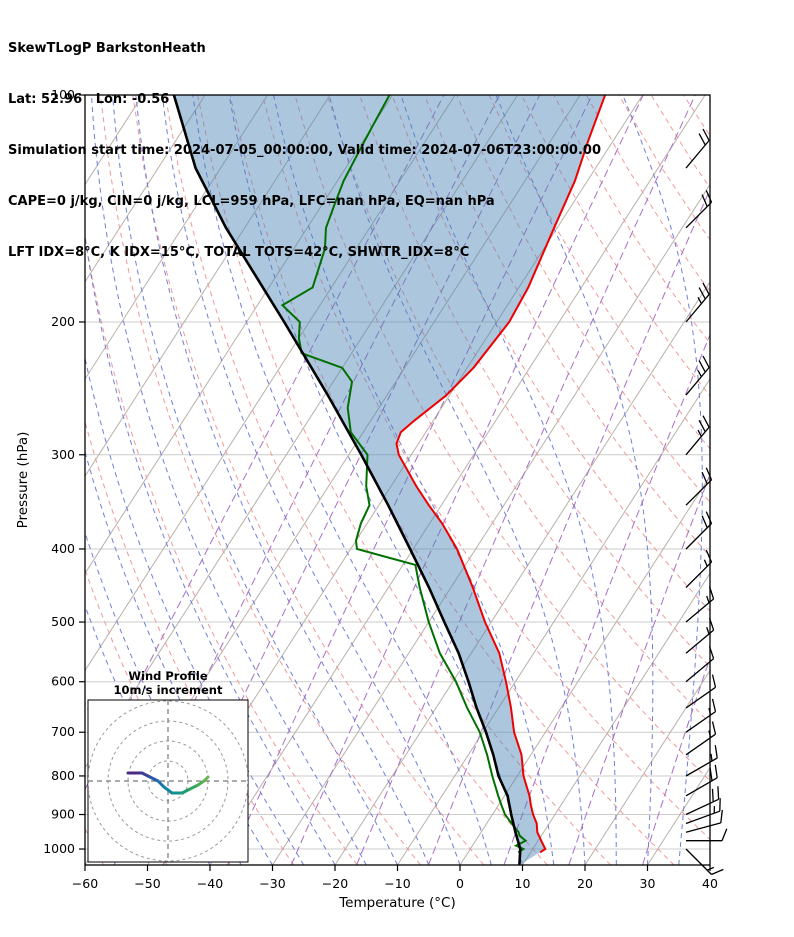  What do you see at coordinates (89, 99) in the screenshot?
I see `station-coords: Lat: 52.96 Lon: -0.56` at bounding box center [89, 99].